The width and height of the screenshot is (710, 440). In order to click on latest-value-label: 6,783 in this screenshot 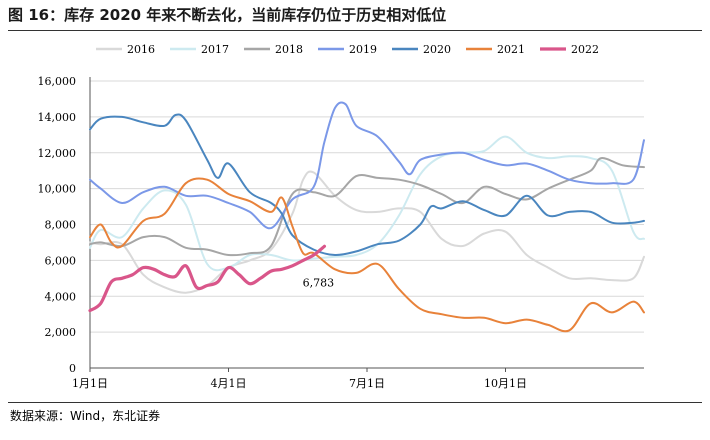, I will do `click(319, 282)`.